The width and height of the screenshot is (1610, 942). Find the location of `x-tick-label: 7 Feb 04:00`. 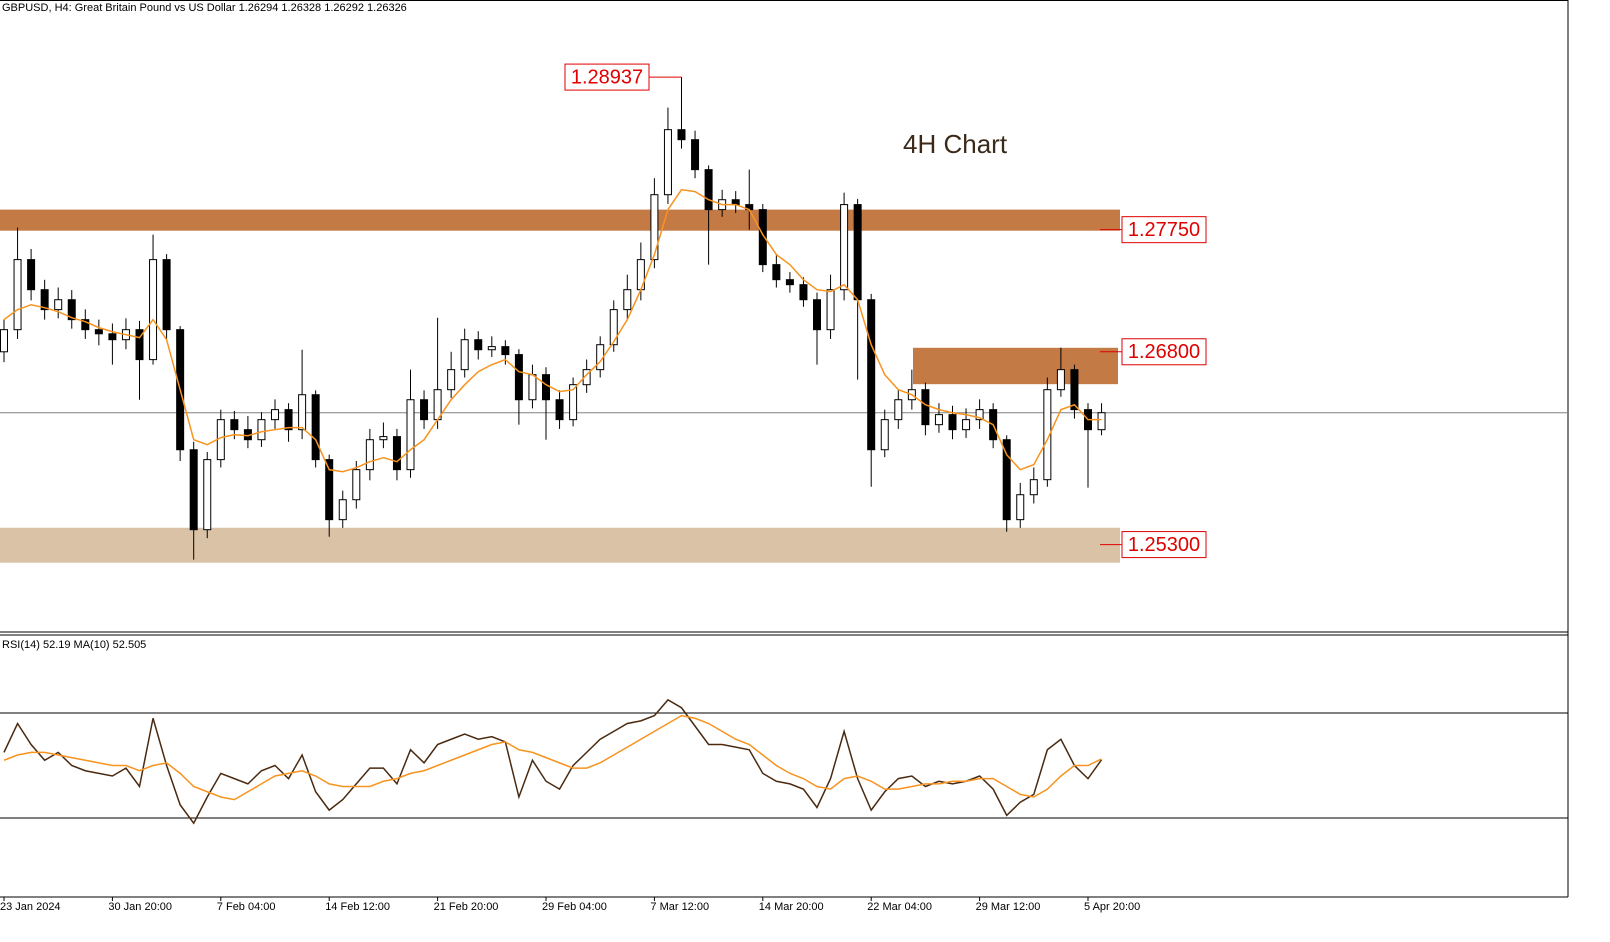

x-tick-label: 7 Feb 04:00 is located at coordinates (246, 907).